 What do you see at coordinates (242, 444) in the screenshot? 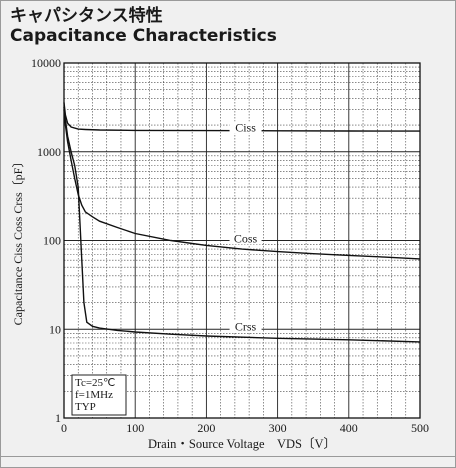
I see `x-axis-label: Drain・Source Voltage VDS〔V〕` at bounding box center [242, 444].